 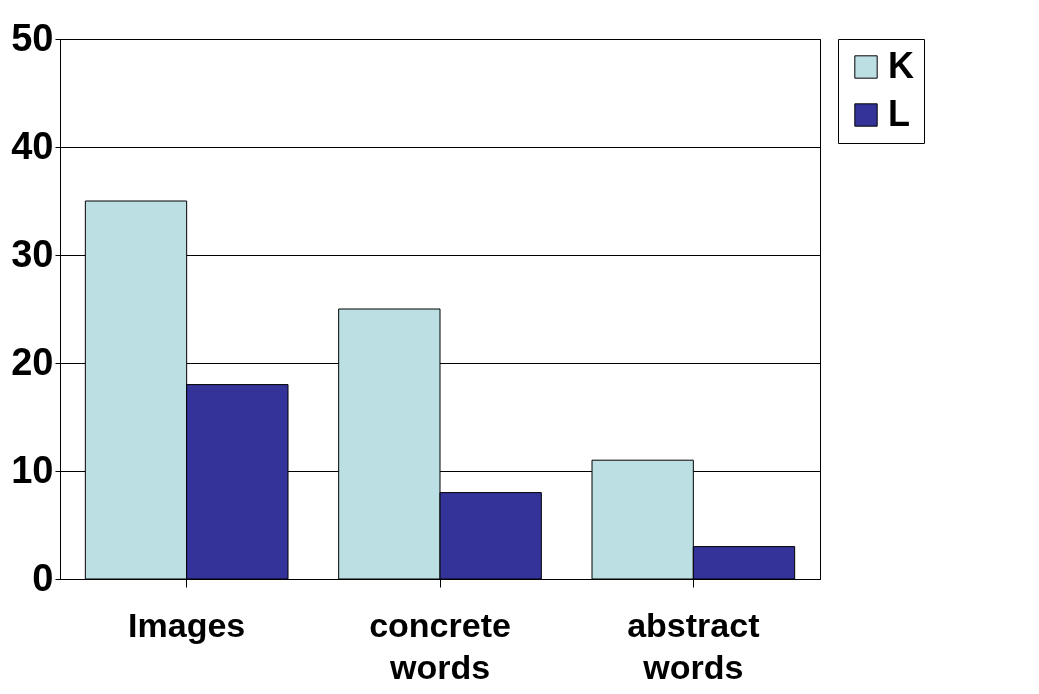 What do you see at coordinates (32, 145) in the screenshot?
I see `y-tick-label: 40` at bounding box center [32, 145].